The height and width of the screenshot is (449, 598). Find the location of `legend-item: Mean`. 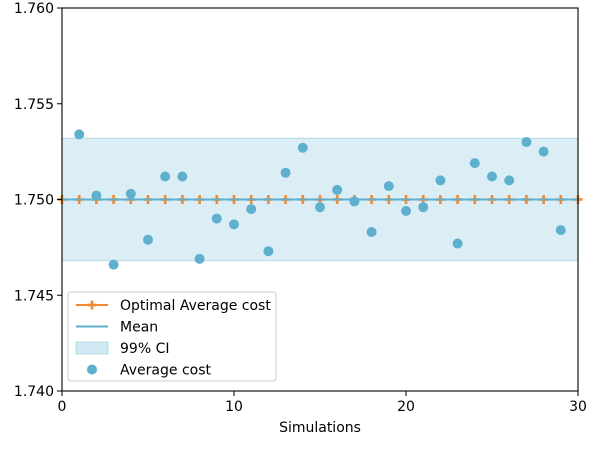

legend-item: Mean is located at coordinates (117, 328).